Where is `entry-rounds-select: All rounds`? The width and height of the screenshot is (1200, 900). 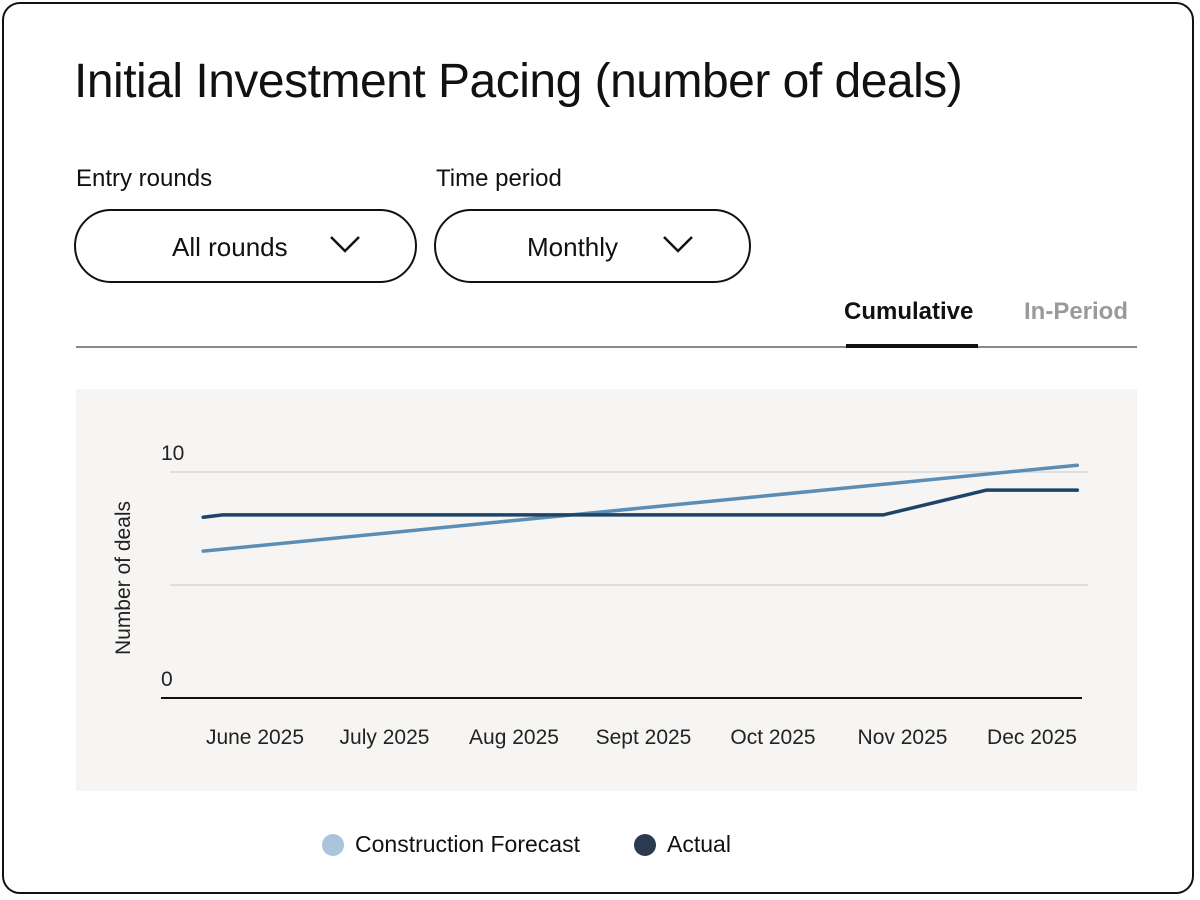 entry-rounds-select: All rounds is located at coordinates (245, 246).